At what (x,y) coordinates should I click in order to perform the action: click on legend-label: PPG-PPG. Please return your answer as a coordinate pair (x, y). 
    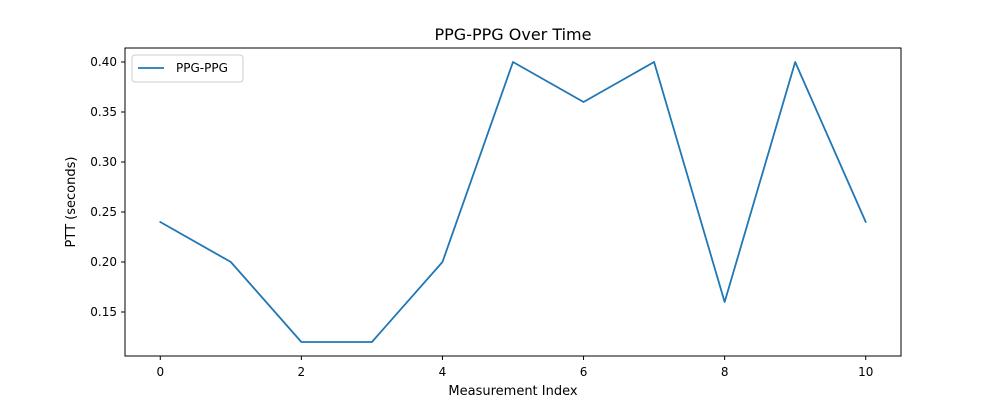
    Looking at the image, I should click on (202, 68).